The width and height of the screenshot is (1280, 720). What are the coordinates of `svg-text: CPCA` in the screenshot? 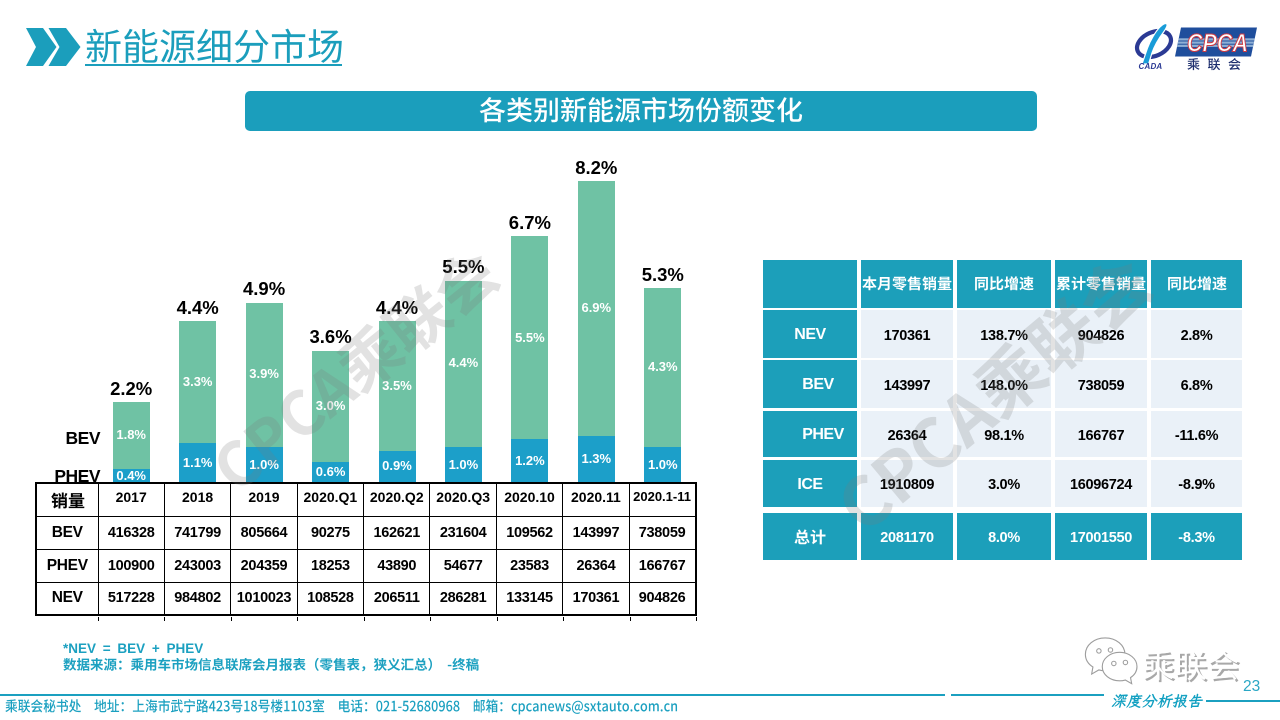 It's located at (1217, 44).